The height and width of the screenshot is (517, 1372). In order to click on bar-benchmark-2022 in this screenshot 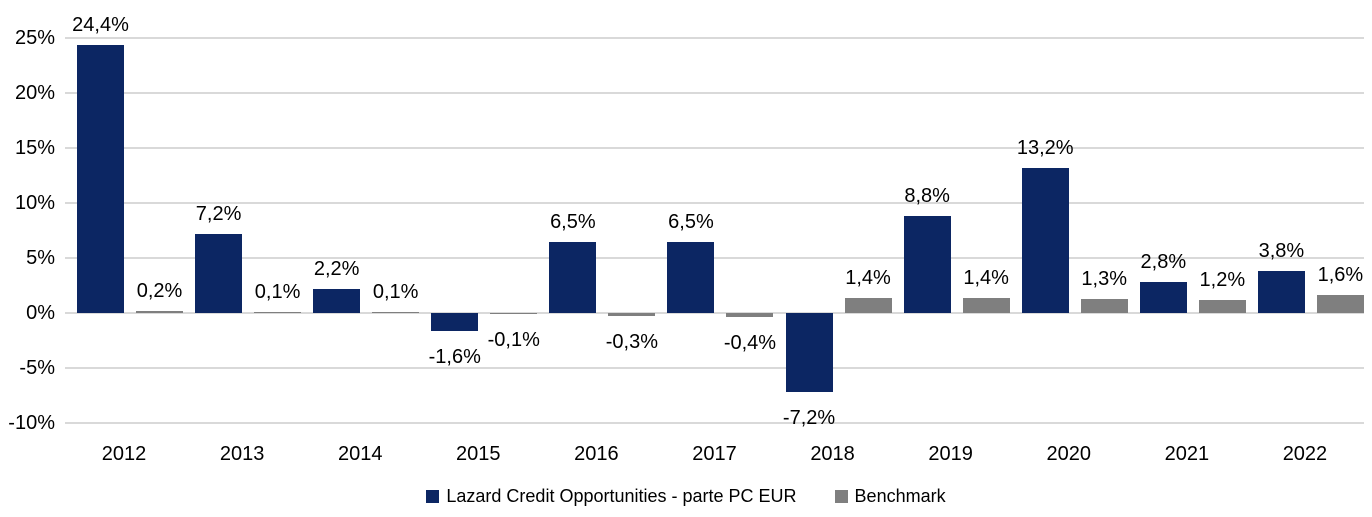, I will do `click(1340, 304)`.